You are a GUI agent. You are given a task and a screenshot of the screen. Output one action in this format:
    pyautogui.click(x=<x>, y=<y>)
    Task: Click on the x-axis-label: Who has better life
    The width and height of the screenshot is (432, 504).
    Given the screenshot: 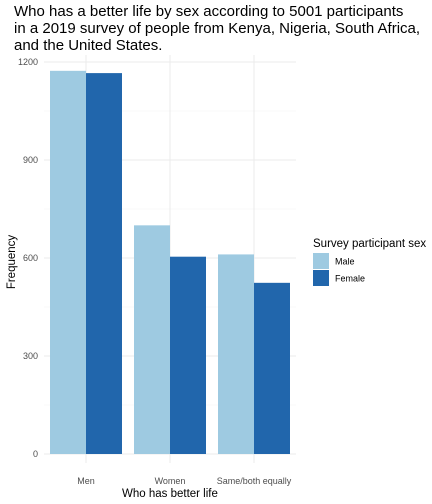 What is the action you would take?
    pyautogui.click(x=170, y=494)
    